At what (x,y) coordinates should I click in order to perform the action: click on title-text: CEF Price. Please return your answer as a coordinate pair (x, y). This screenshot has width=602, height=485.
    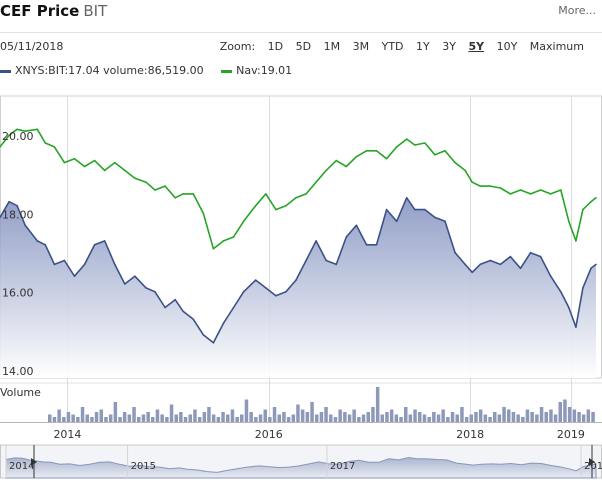
    Looking at the image, I should click on (40, 11).